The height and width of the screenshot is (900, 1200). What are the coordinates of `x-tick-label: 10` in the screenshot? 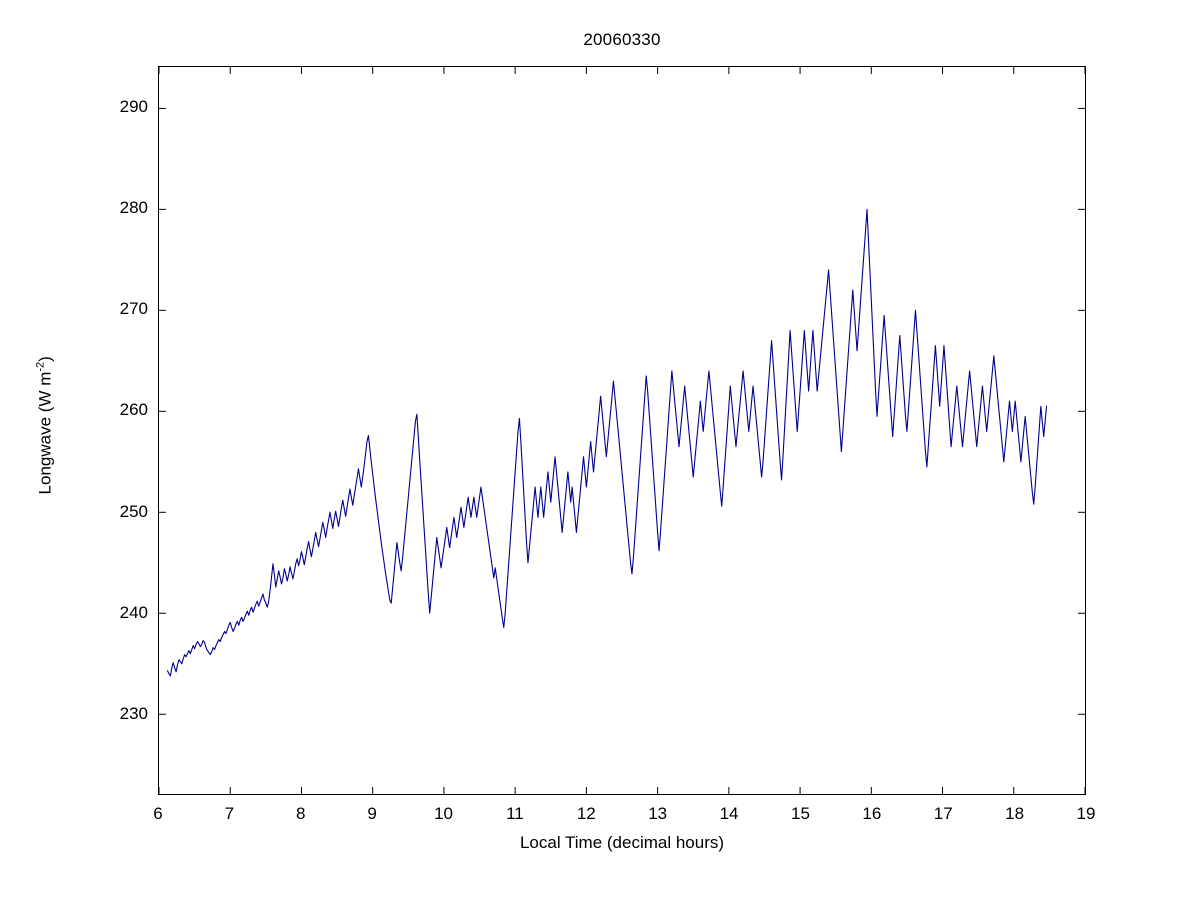 It's located at (443, 813).